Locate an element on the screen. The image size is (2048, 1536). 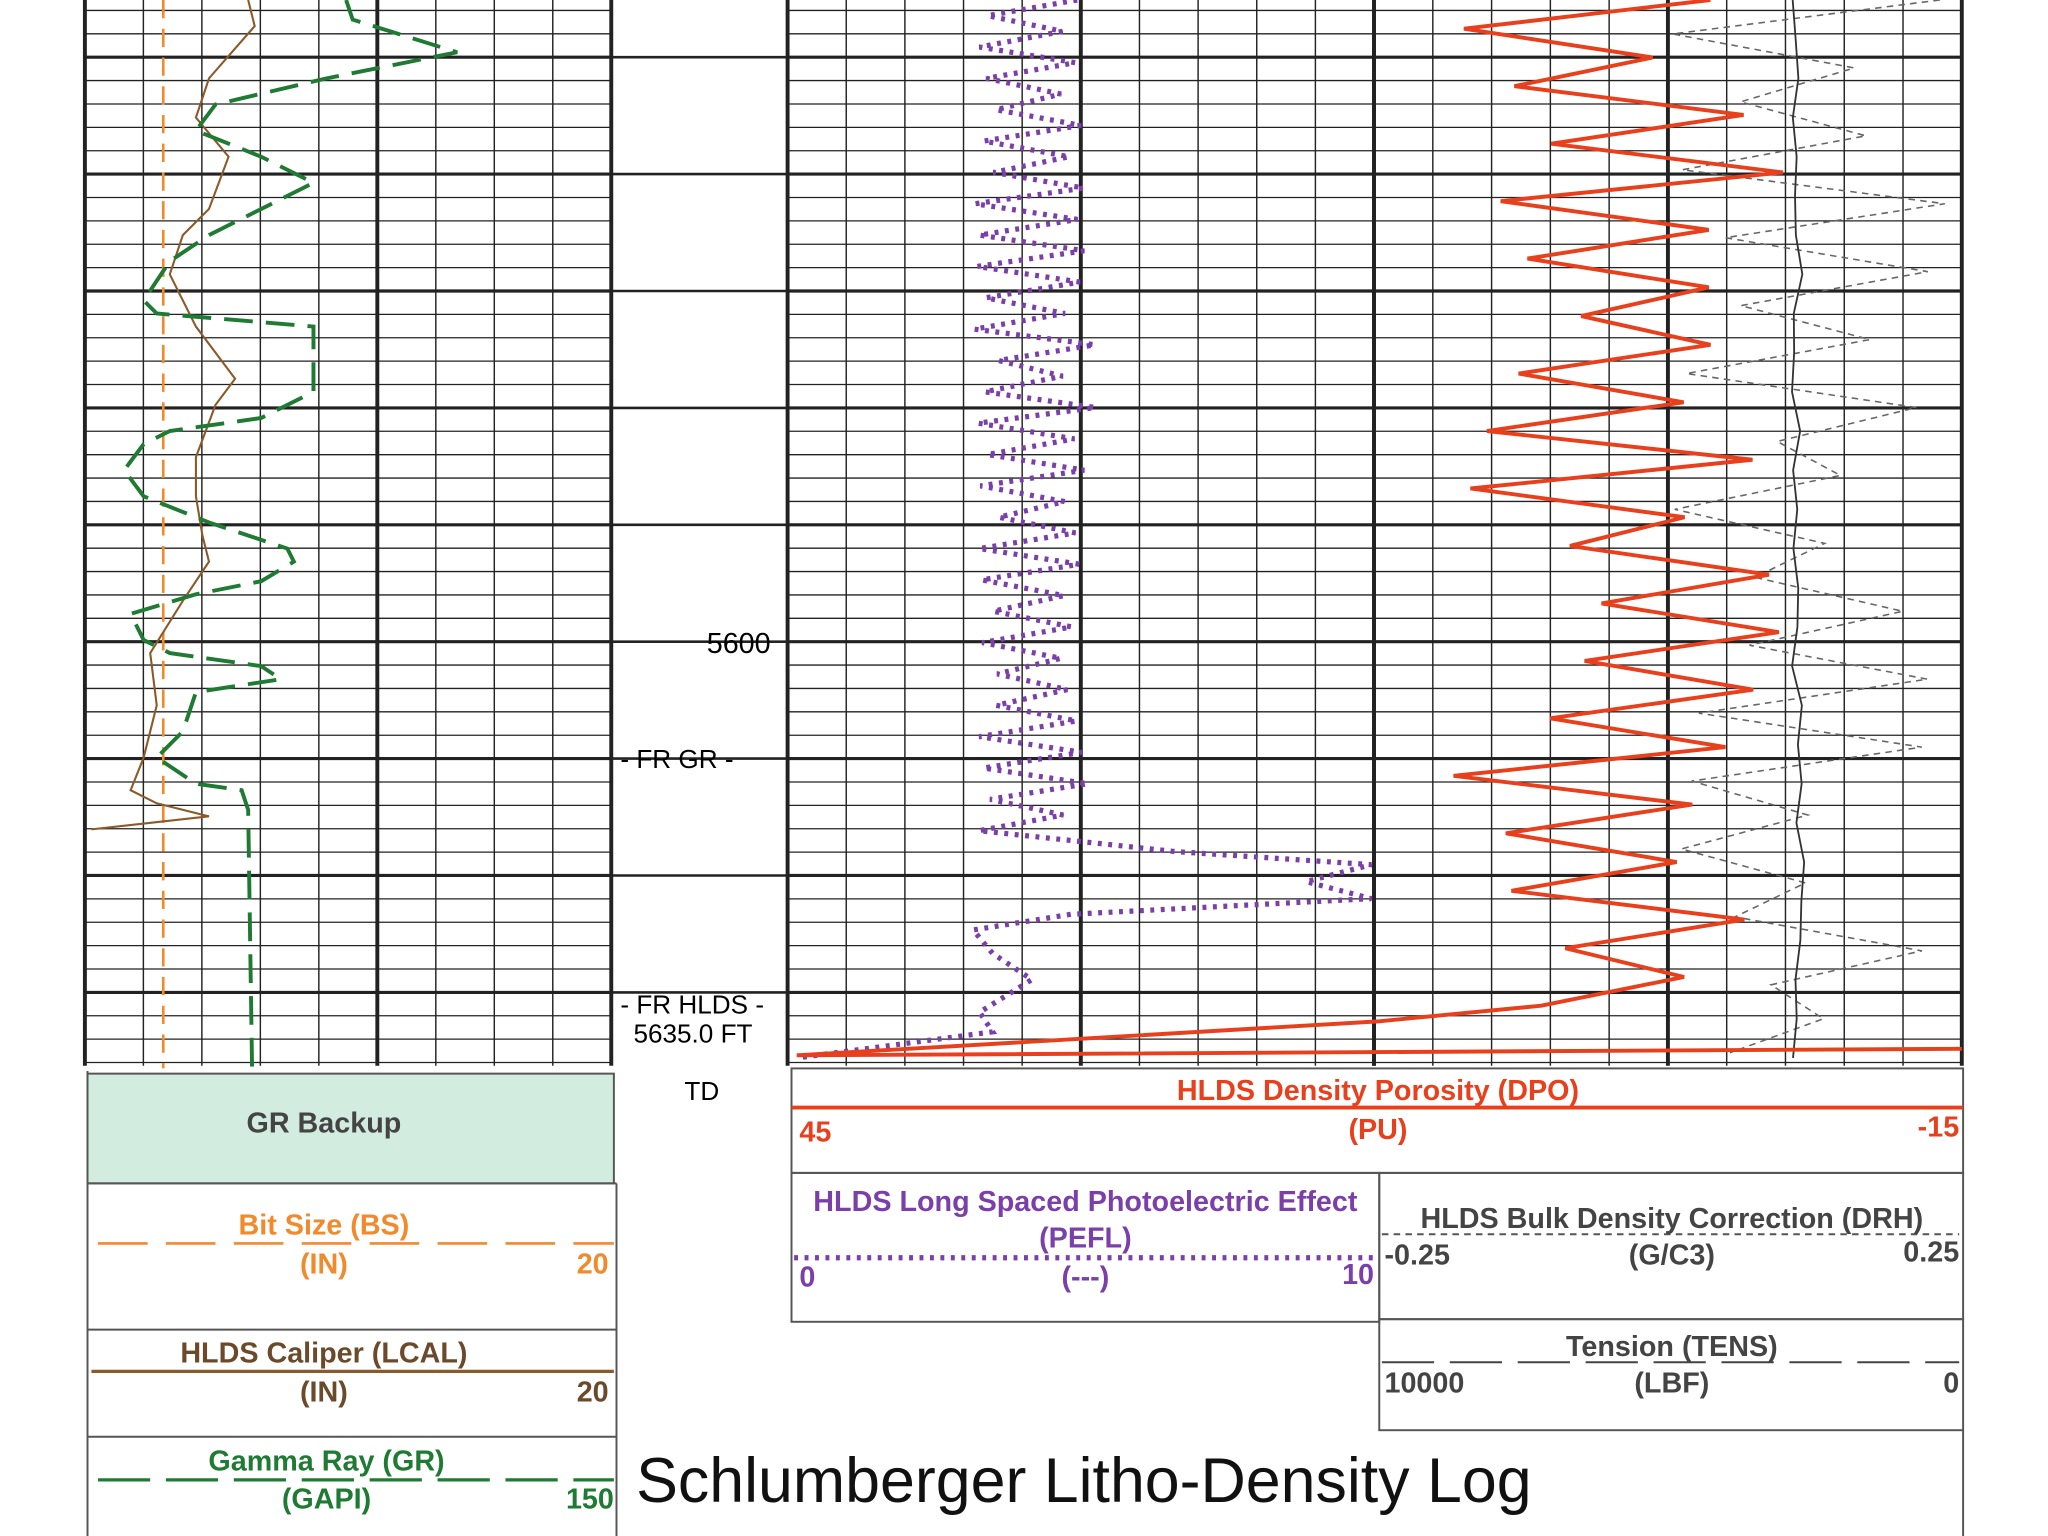
total-depth-label: 5635.0 FT is located at coordinates (692, 1033).